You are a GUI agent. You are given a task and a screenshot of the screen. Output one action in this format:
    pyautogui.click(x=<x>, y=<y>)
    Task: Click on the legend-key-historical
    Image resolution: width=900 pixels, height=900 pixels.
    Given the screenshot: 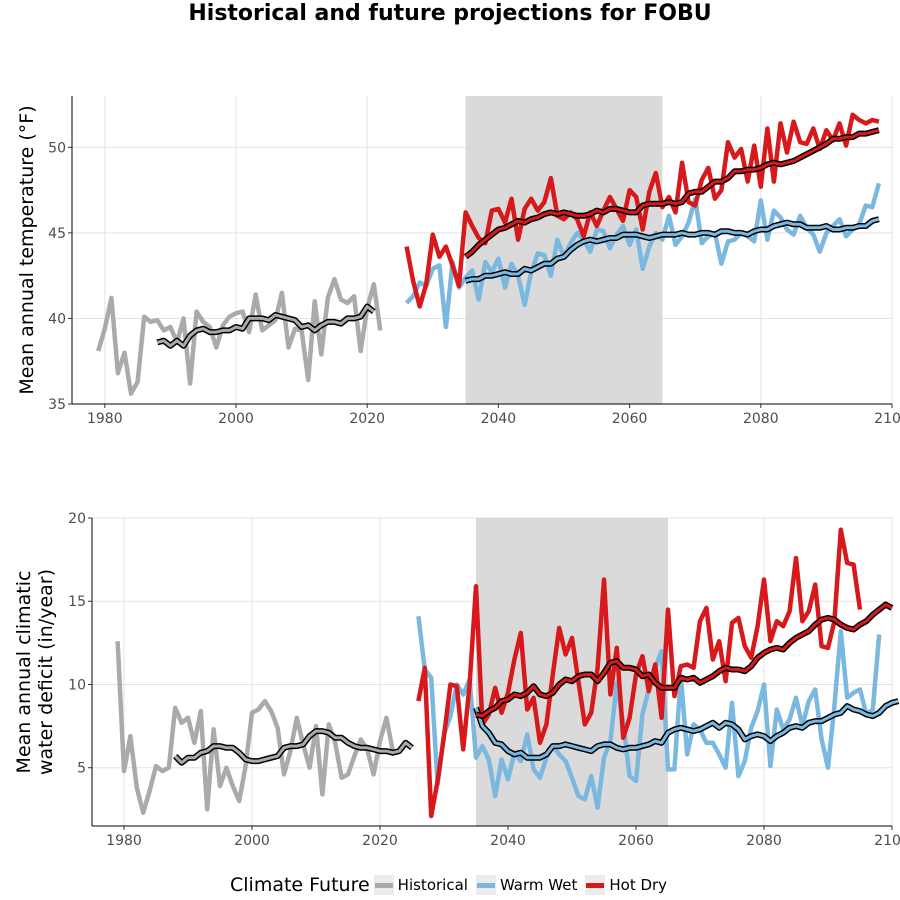 What is the action you would take?
    pyautogui.click(x=383, y=885)
    